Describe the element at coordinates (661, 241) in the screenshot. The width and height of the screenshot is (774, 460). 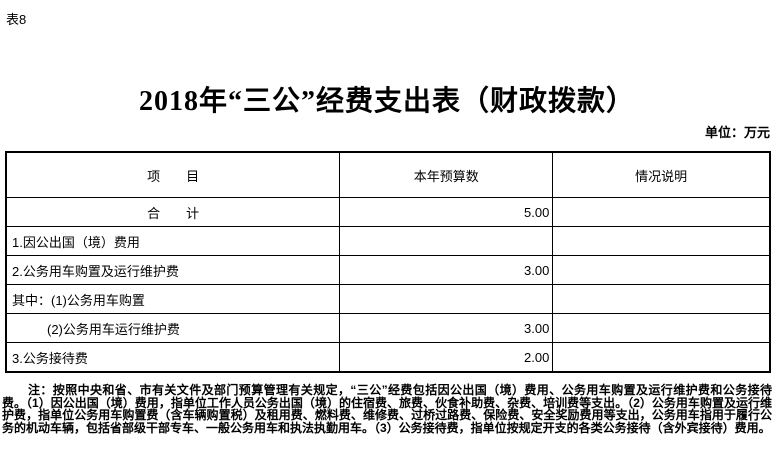
I see `row-abroad-note` at that location.